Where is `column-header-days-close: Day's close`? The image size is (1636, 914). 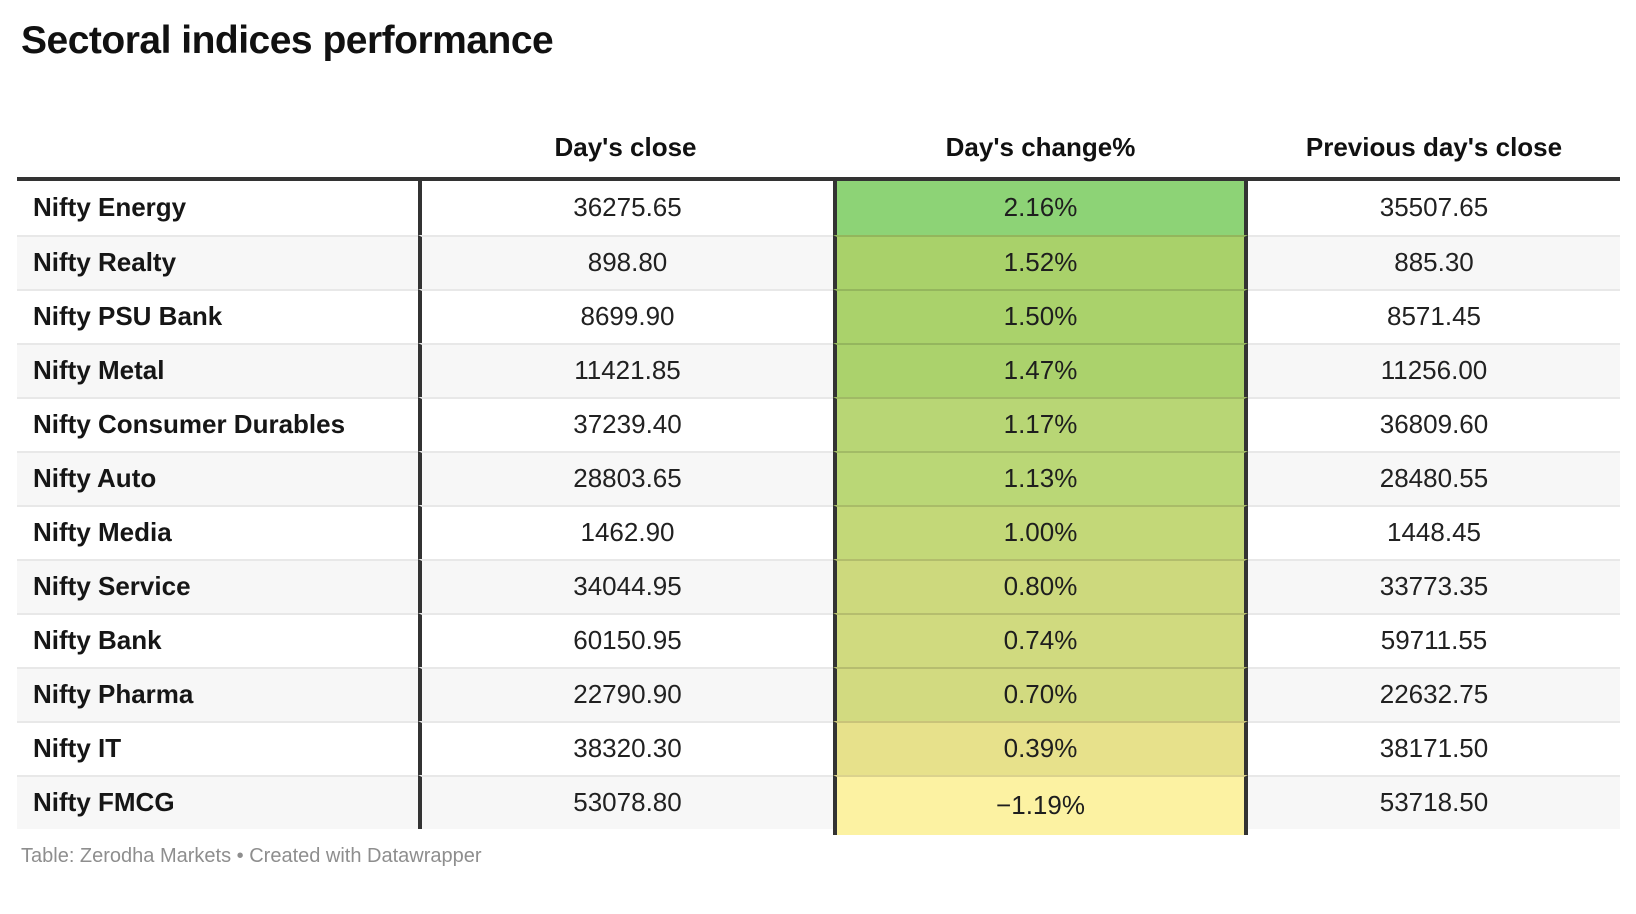 column-header-days-close: Day's close is located at coordinates (625, 146).